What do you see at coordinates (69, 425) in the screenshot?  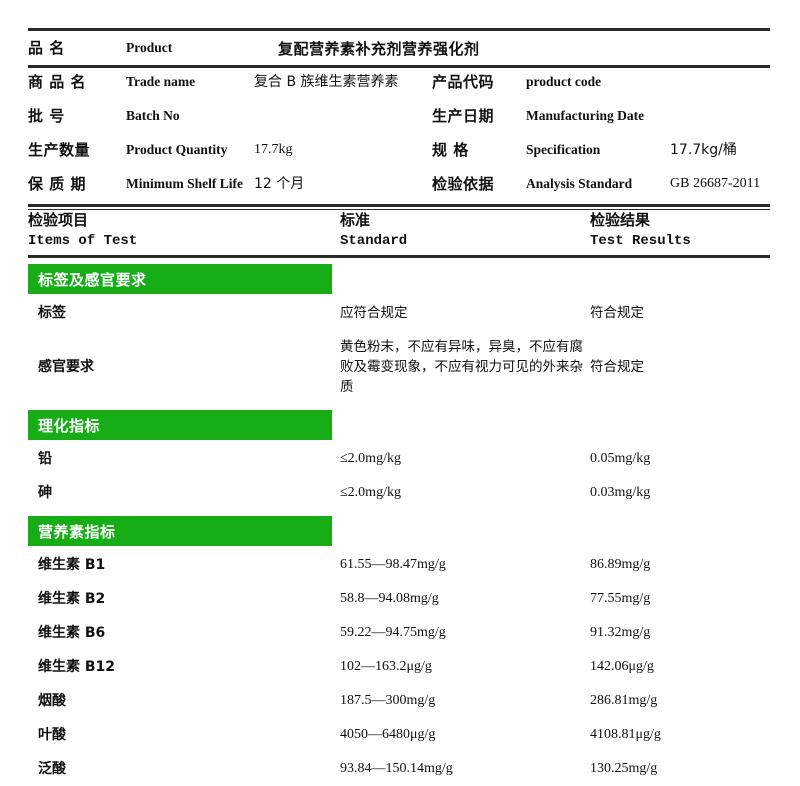 I see `section-title: 理化指标` at bounding box center [69, 425].